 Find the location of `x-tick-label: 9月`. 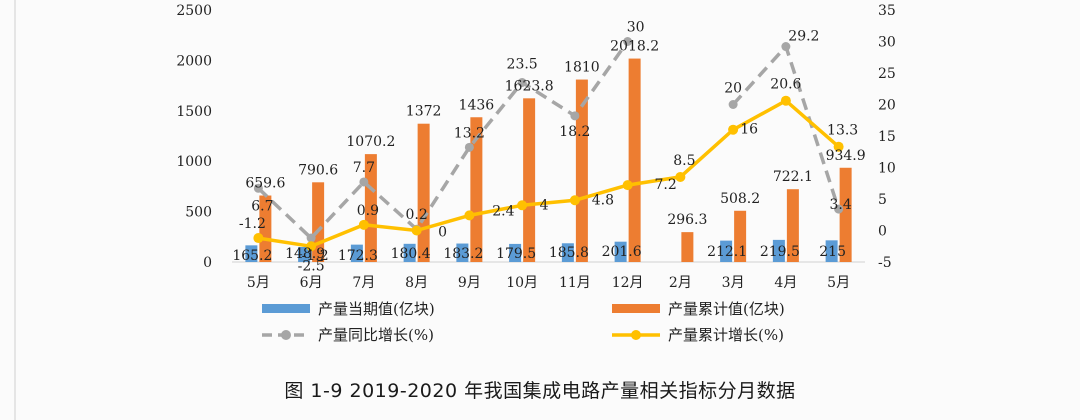

x-tick-label: 9月 is located at coordinates (469, 283).